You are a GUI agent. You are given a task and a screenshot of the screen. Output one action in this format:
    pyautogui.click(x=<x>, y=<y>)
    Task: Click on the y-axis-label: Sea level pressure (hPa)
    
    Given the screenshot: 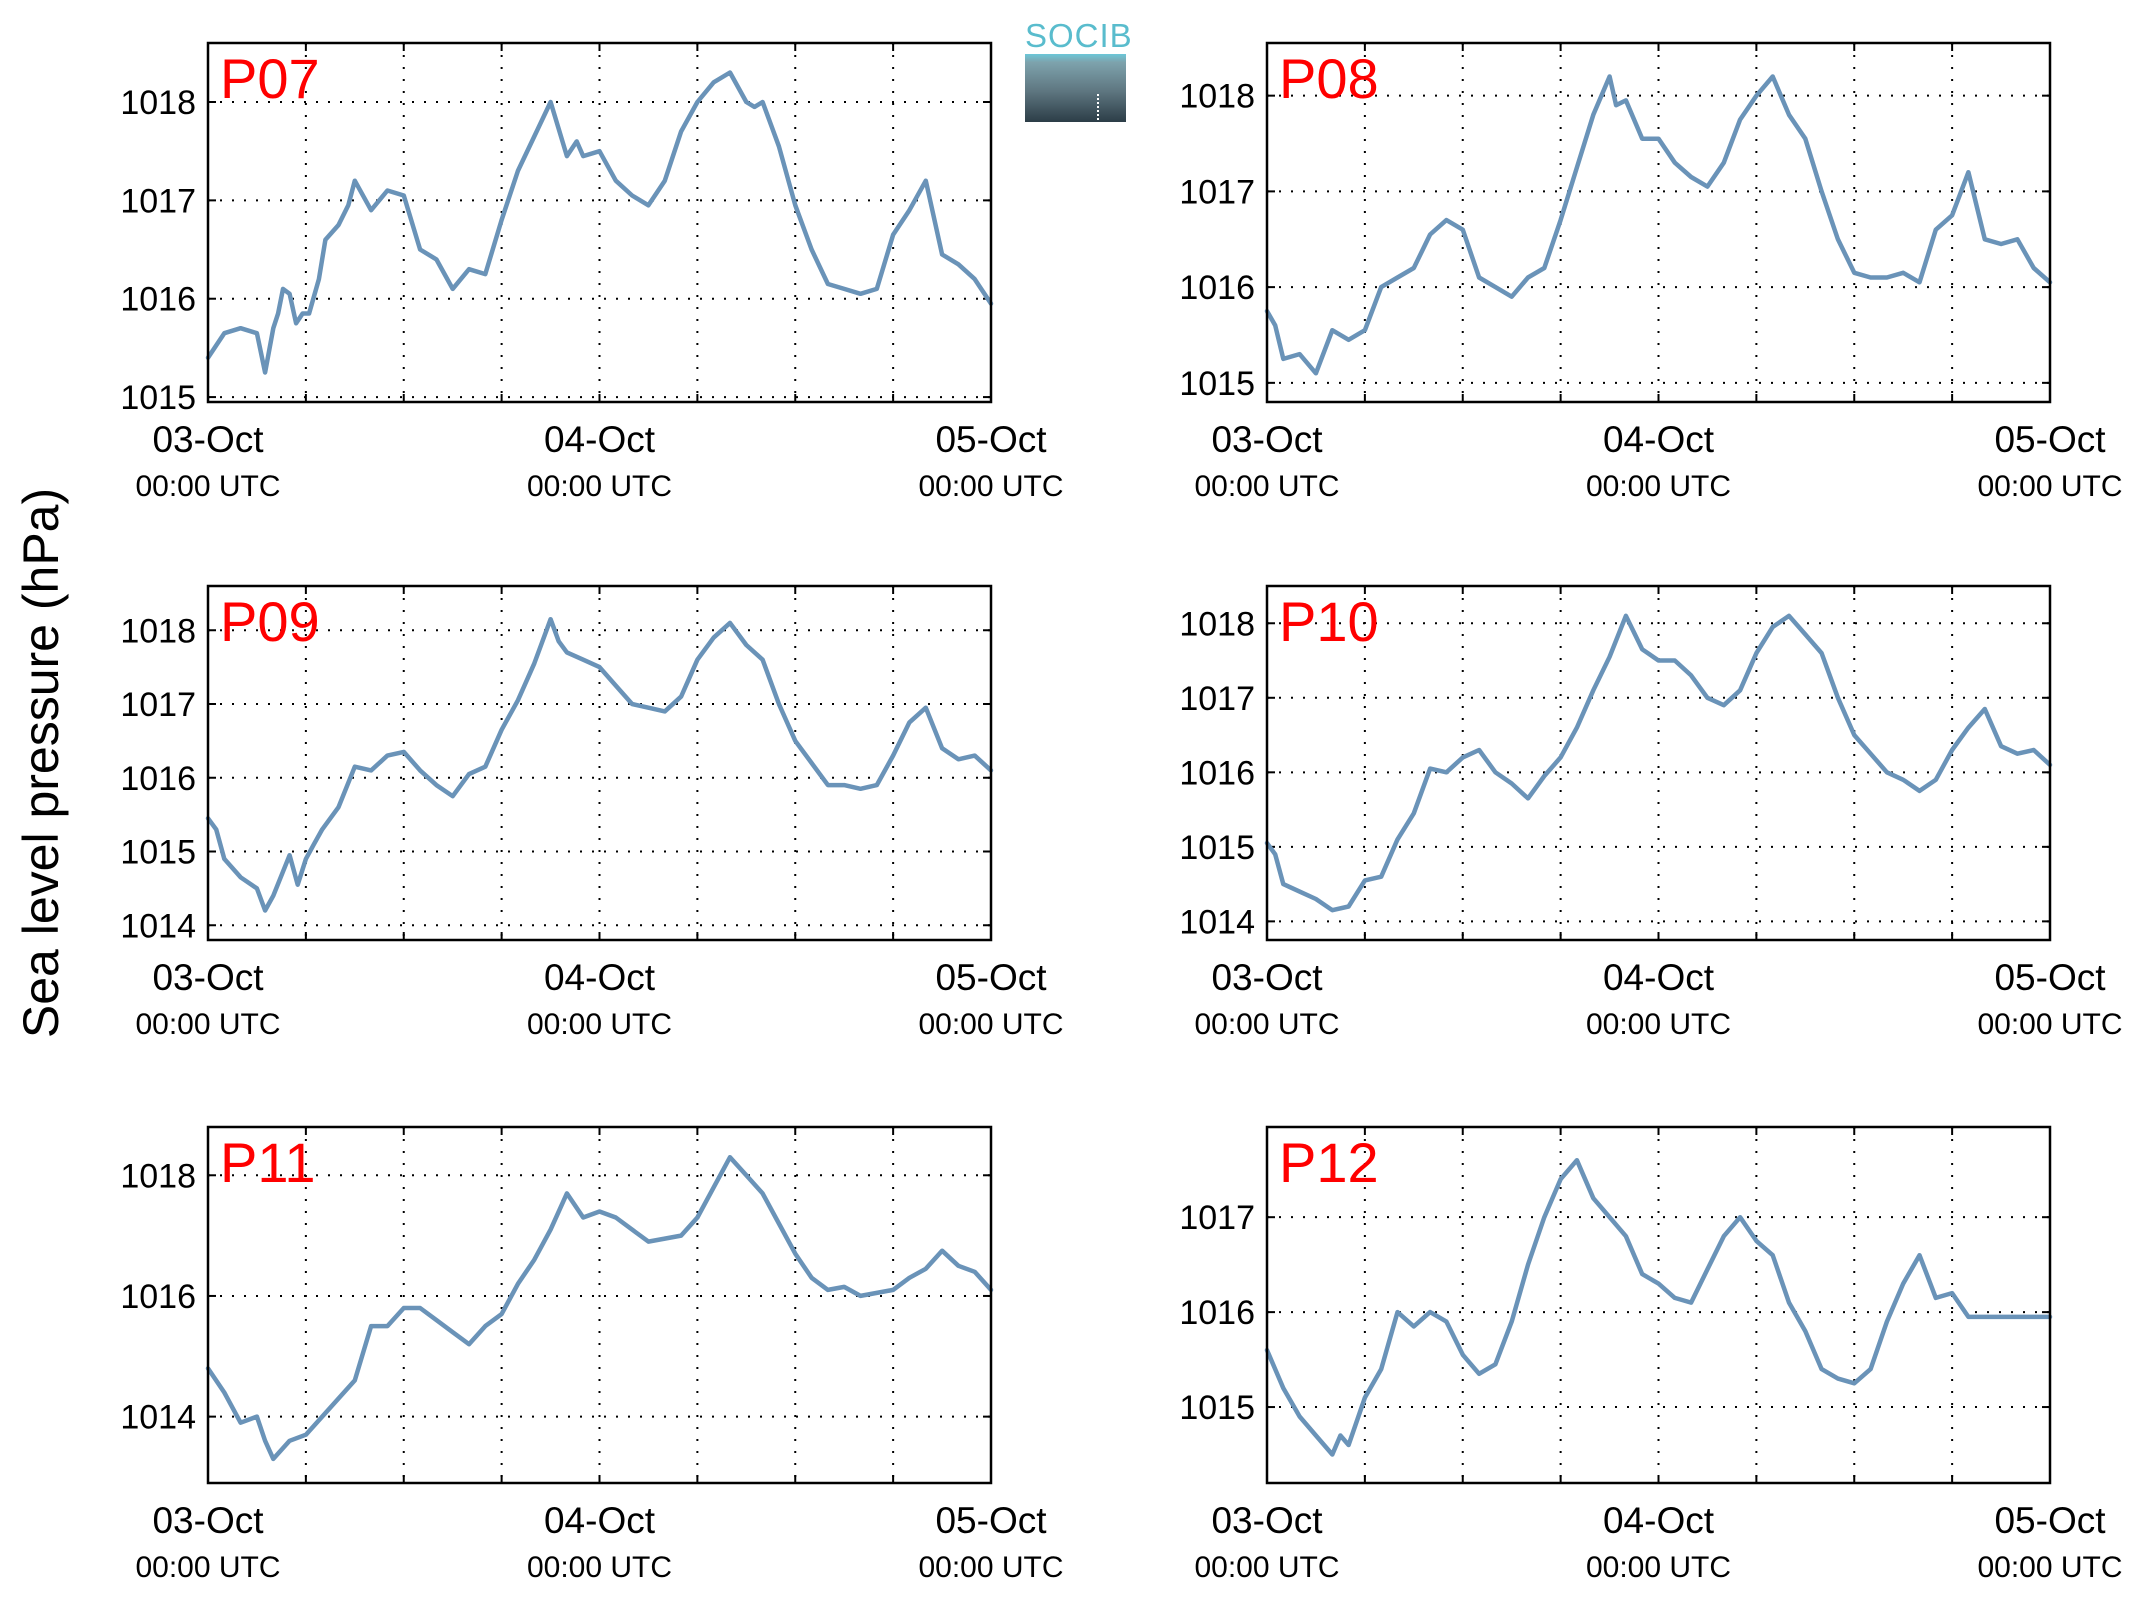 What is the action you would take?
    pyautogui.click(x=41, y=763)
    